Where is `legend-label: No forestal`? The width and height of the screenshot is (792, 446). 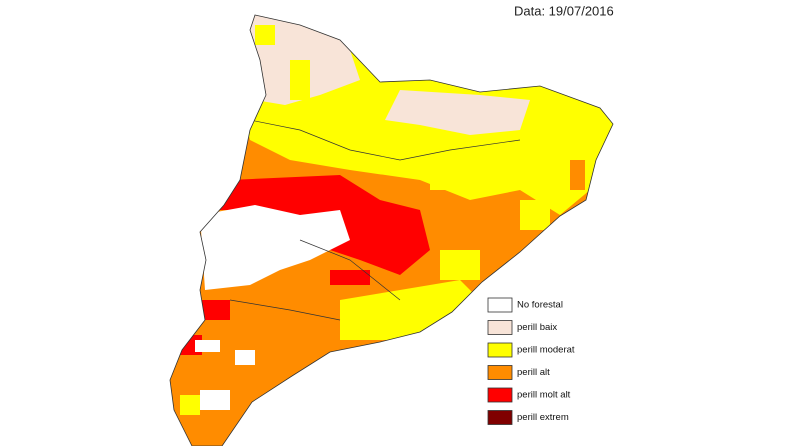 legend-label: No forestal is located at coordinates (540, 305).